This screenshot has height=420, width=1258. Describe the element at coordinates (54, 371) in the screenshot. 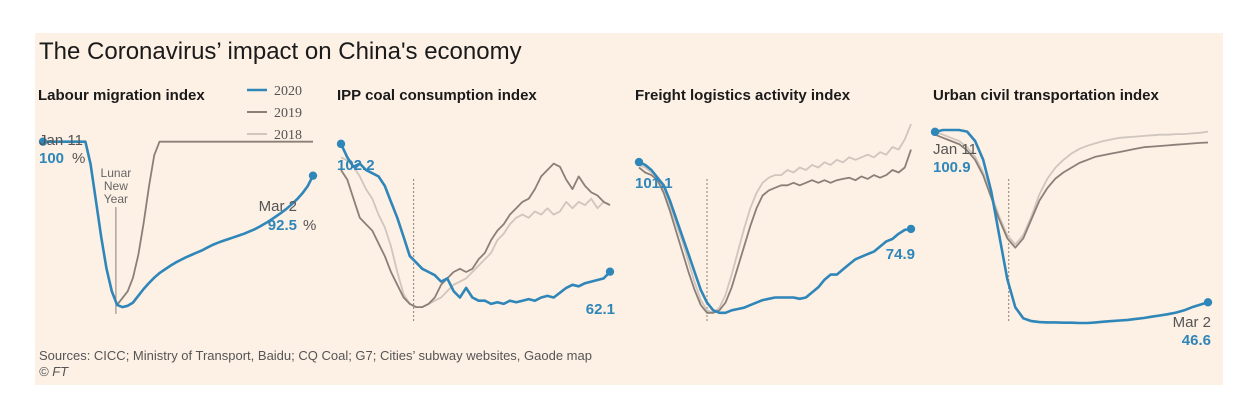

I see `credit-note: © FT` at that location.